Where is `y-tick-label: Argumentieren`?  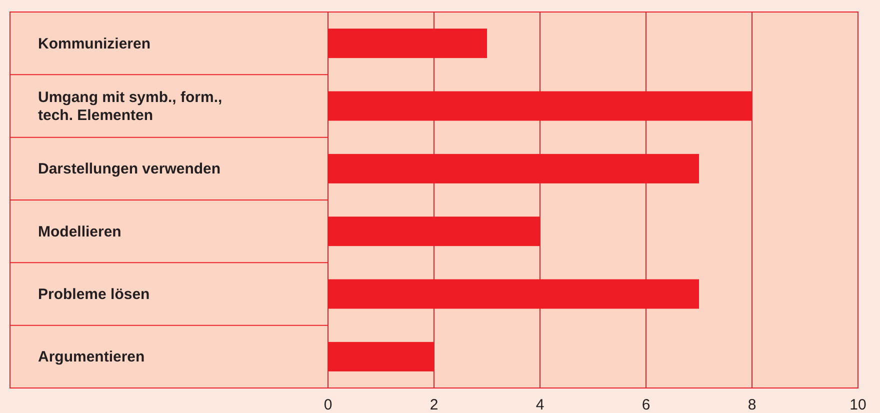 y-tick-label: Argumentieren is located at coordinates (91, 357).